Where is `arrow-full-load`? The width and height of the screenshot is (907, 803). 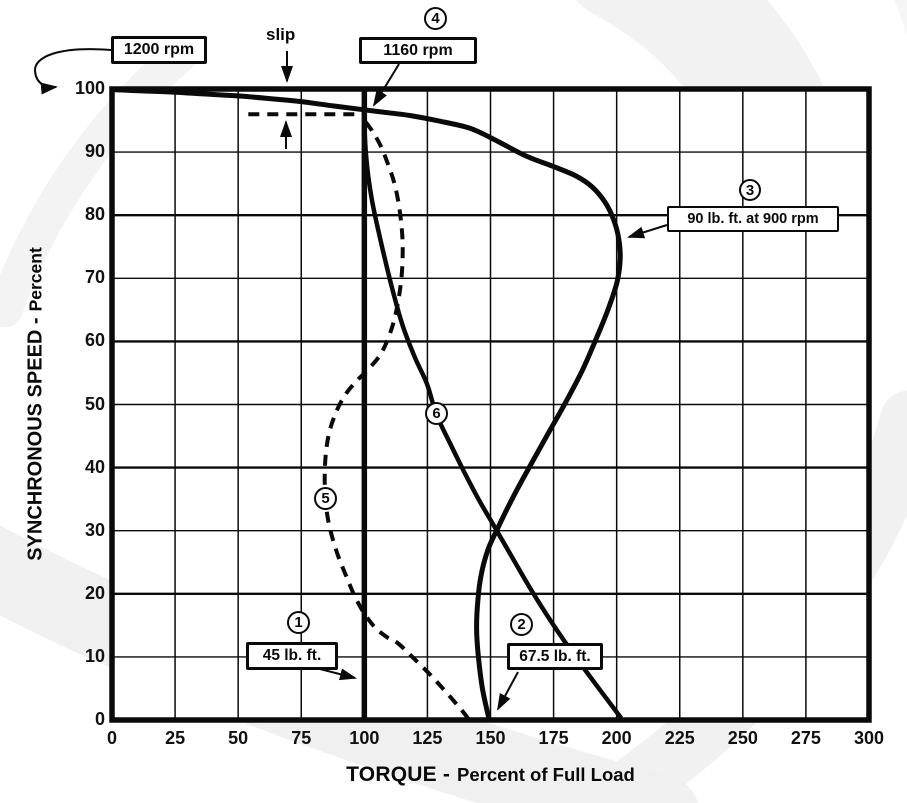
arrow-full-load is located at coordinates (338, 674).